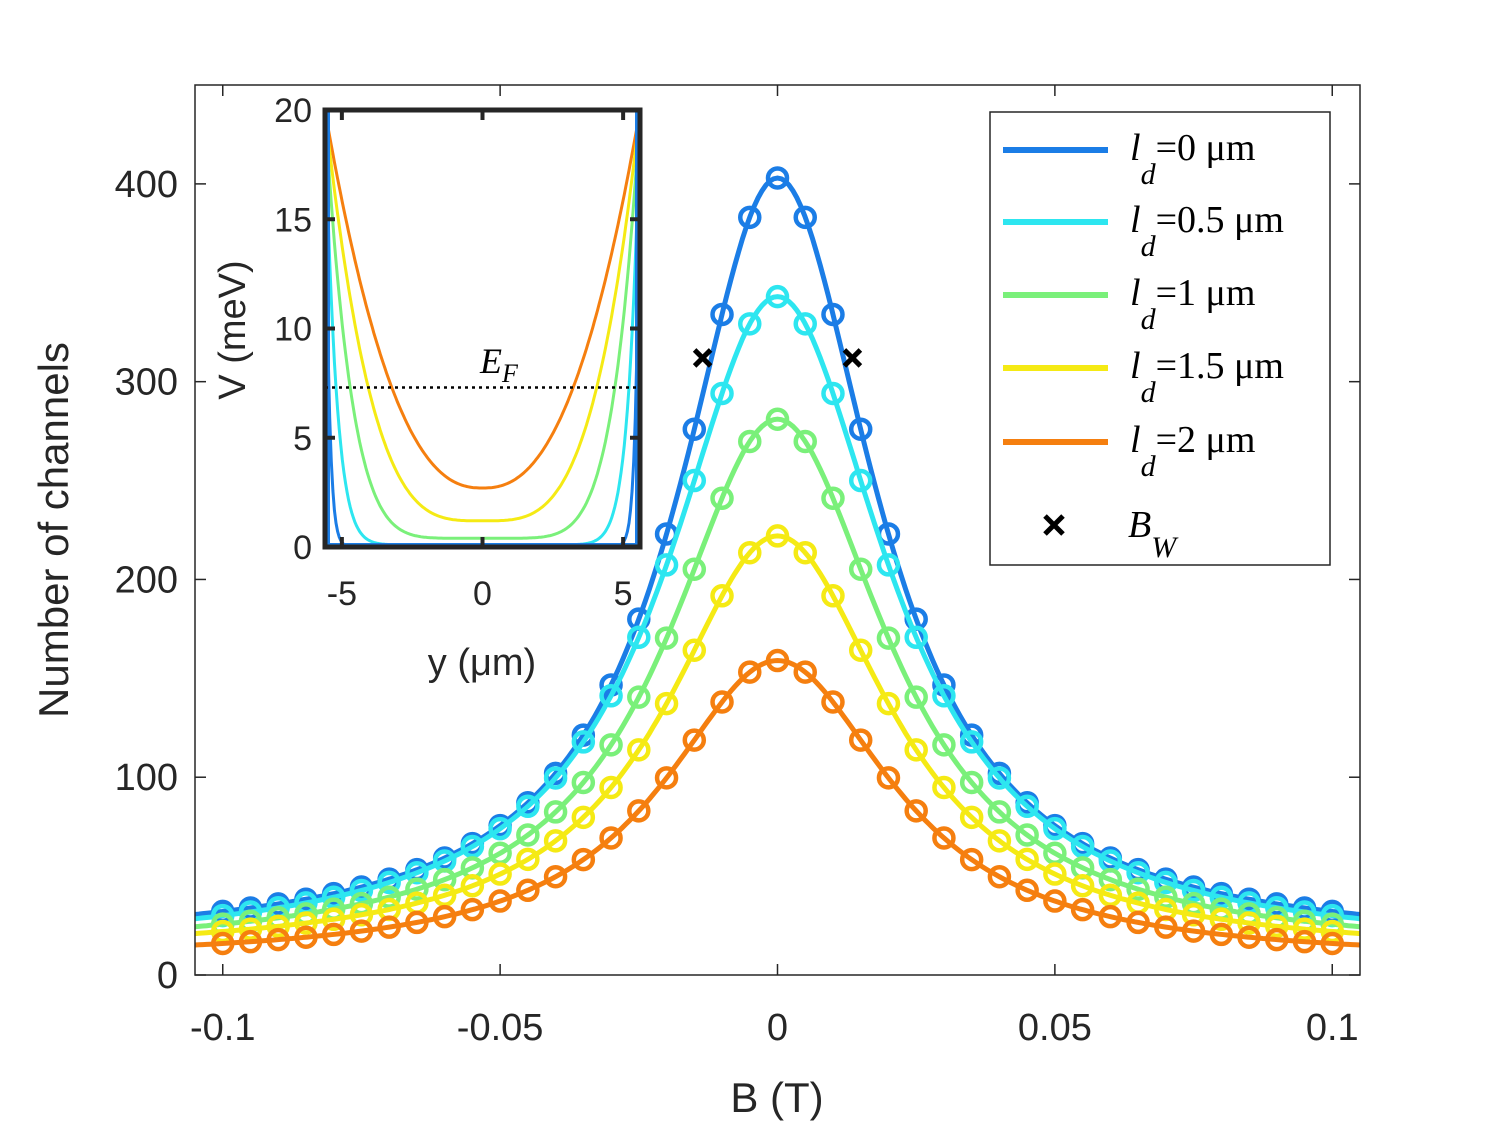 Image resolution: width=1500 pixels, height=1125 pixels. Describe the element at coordinates (1192, 159) in the screenshot. I see `legend-label: ld=0 μm` at that location.